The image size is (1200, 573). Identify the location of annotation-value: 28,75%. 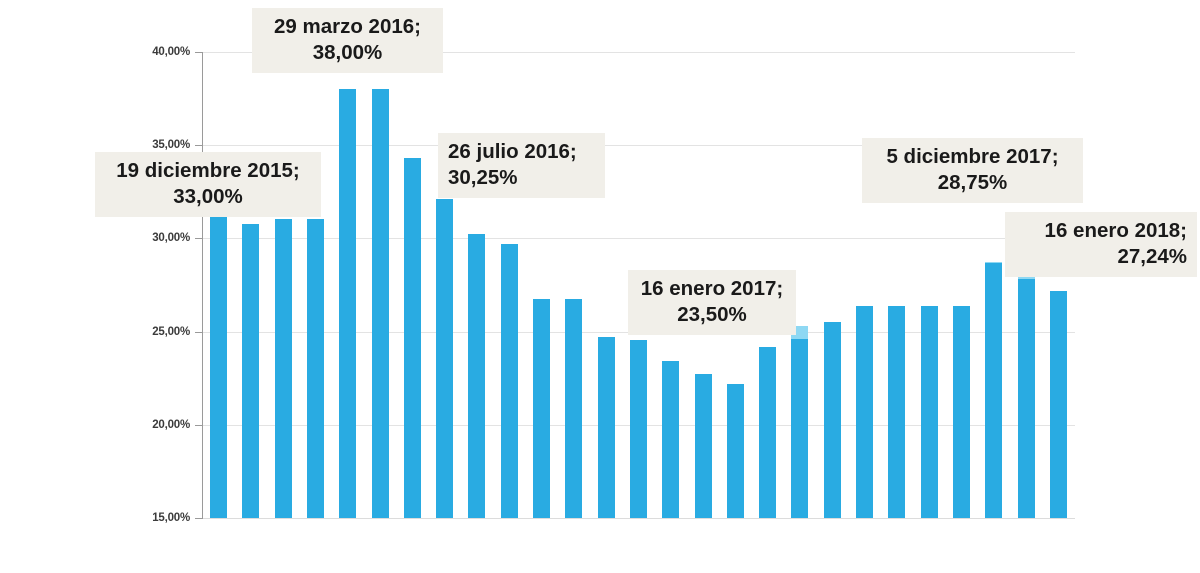
(972, 183).